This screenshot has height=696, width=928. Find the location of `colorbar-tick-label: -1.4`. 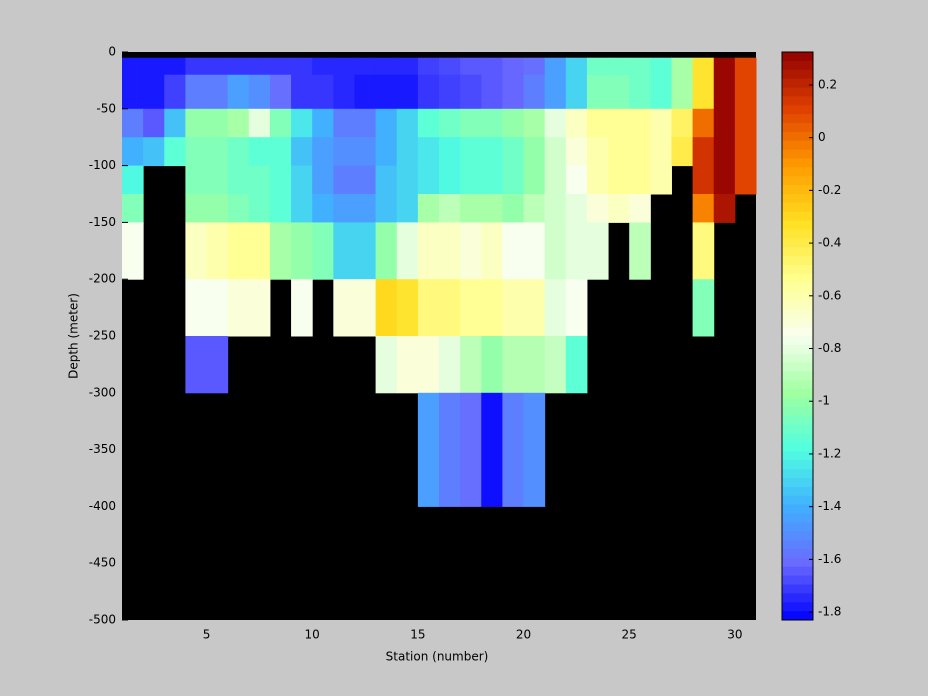

colorbar-tick-label: -1.4 is located at coordinates (829, 506).